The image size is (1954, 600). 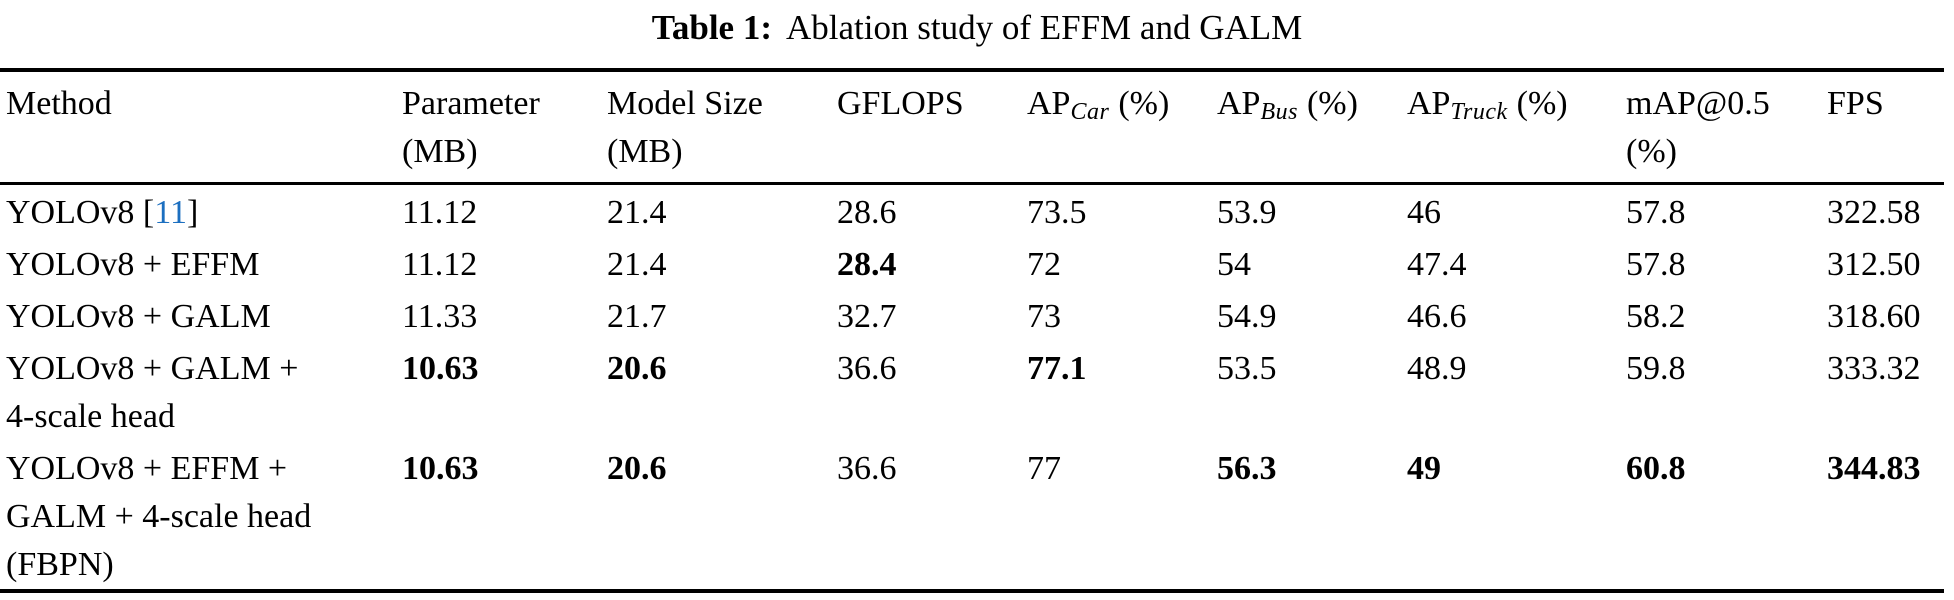 I want to click on value-cell: 47.4, so click(x=1437, y=264).